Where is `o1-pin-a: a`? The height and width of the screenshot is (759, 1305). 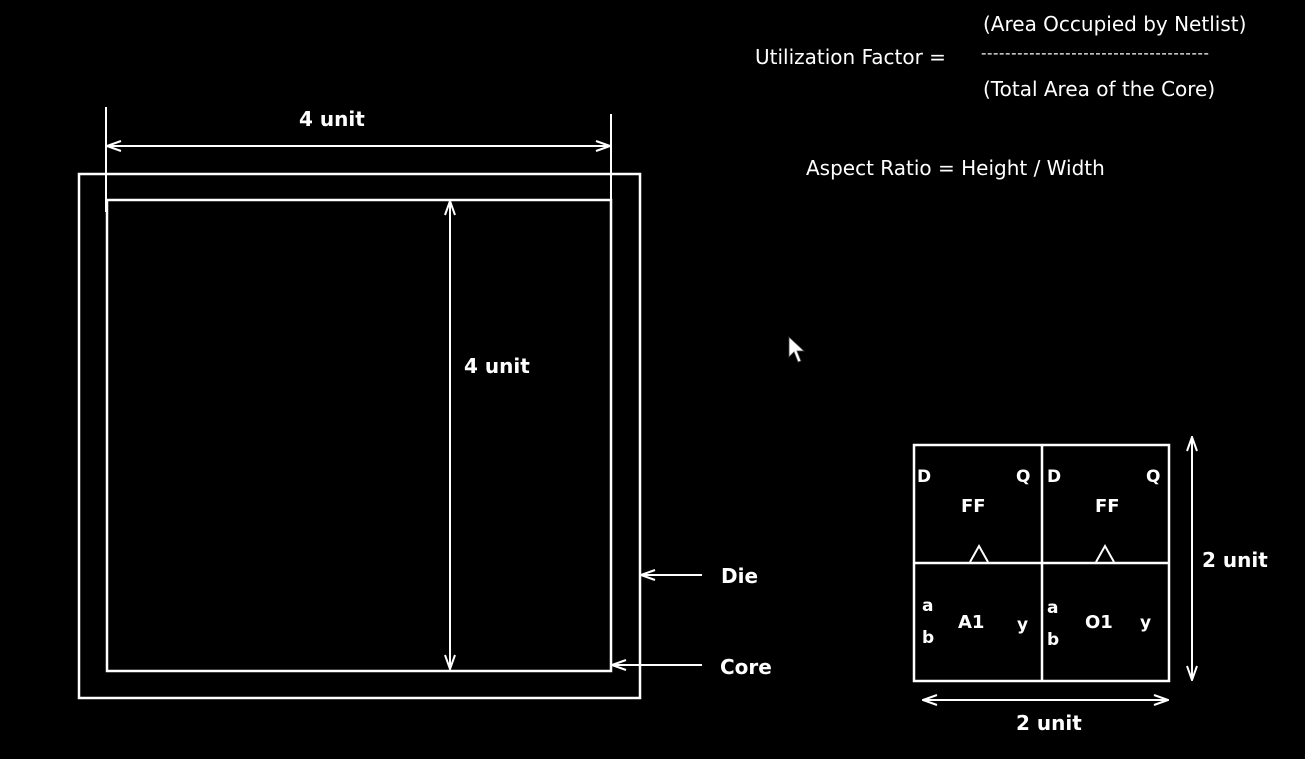 o1-pin-a: a is located at coordinates (1053, 608).